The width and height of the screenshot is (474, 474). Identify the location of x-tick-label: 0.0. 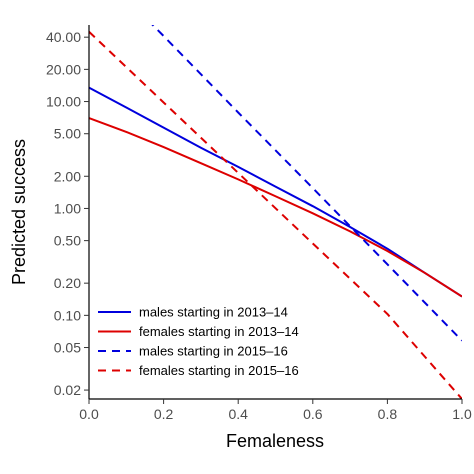
(89, 414).